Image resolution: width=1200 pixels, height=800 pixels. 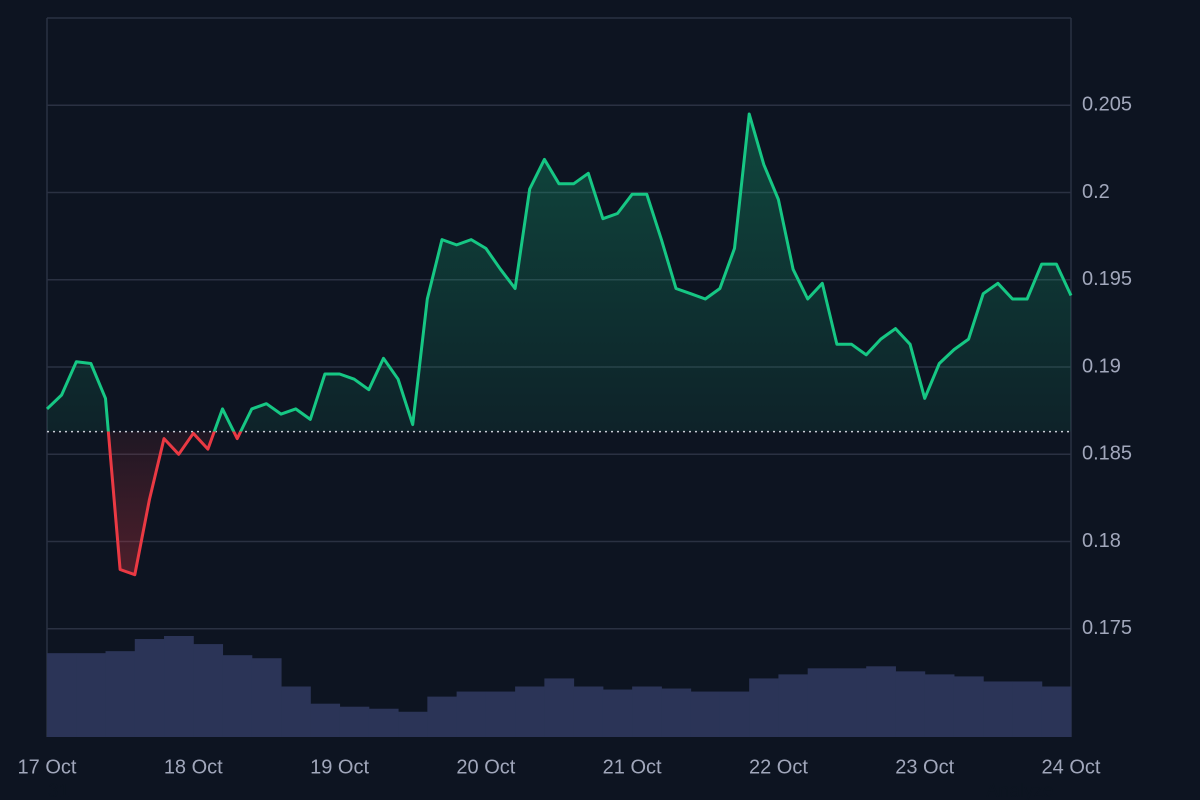 I want to click on y-tick-label: 0.2, so click(x=1096, y=192).